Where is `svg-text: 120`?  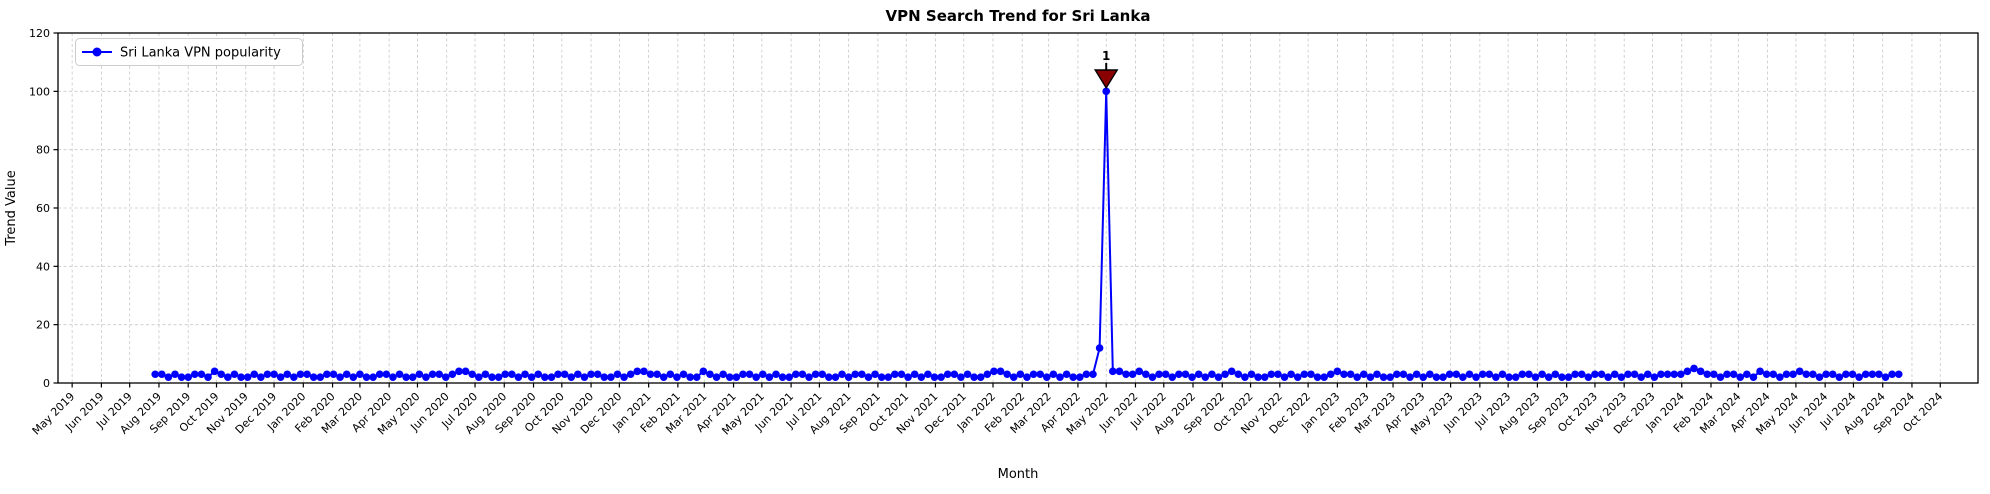 svg-text: 120 is located at coordinates (39, 33).